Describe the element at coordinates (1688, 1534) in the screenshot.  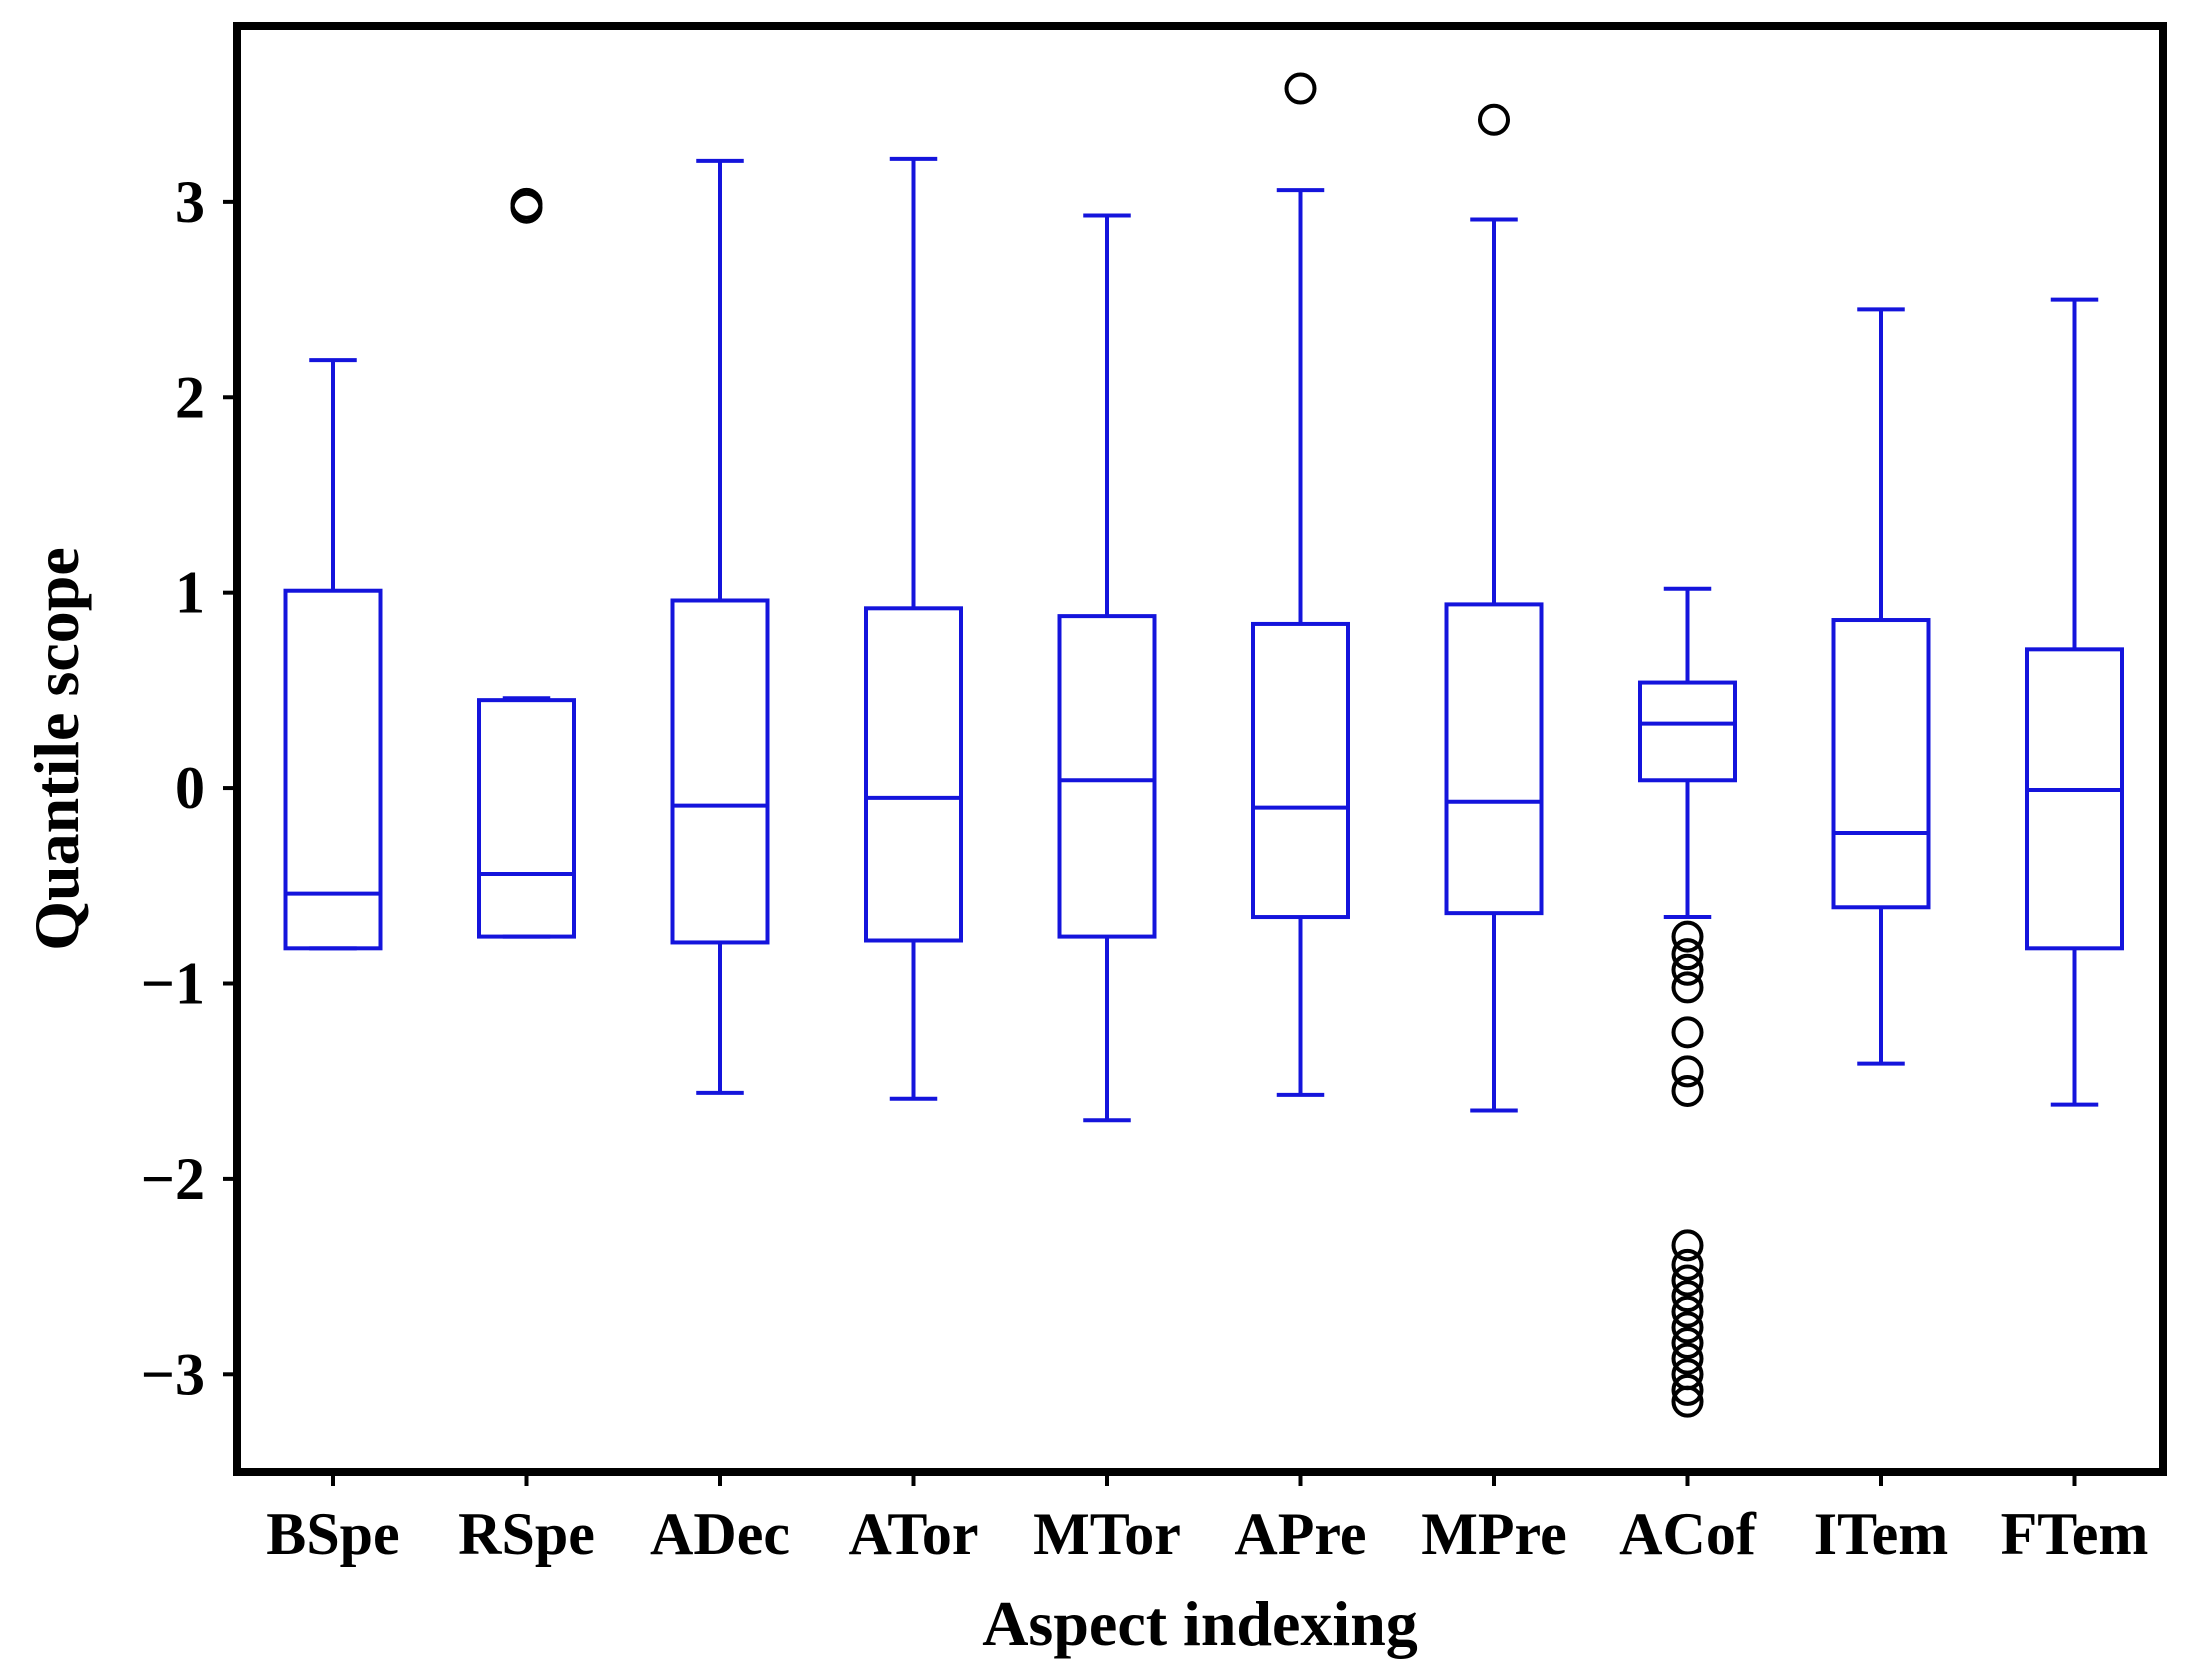
I see `x-tick-label: ACof` at that location.